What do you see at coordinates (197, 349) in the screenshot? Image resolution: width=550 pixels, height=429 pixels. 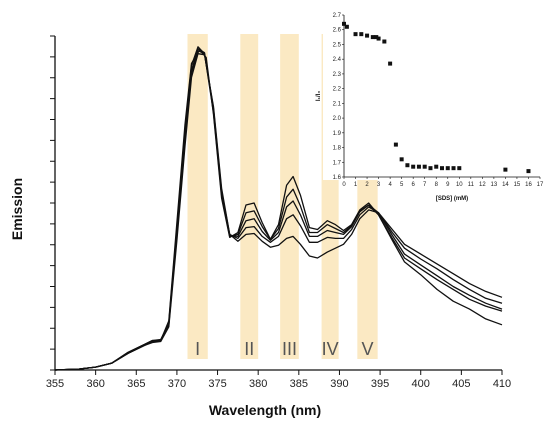 I see `band-label-1: I` at bounding box center [197, 349].